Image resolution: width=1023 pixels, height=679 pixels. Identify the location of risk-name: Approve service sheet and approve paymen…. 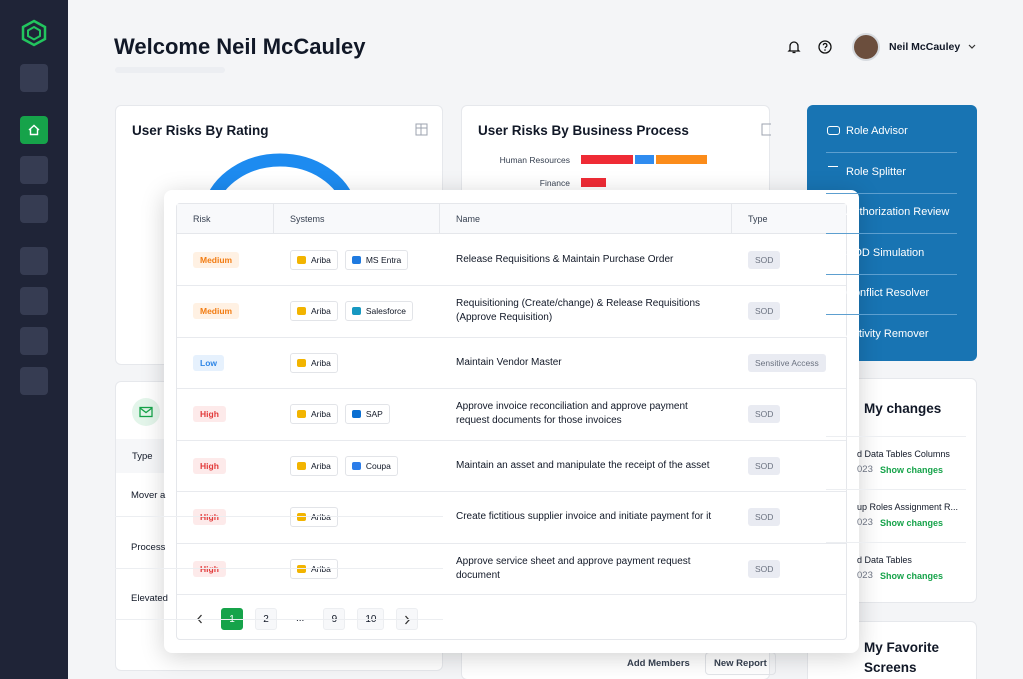
(573, 568).